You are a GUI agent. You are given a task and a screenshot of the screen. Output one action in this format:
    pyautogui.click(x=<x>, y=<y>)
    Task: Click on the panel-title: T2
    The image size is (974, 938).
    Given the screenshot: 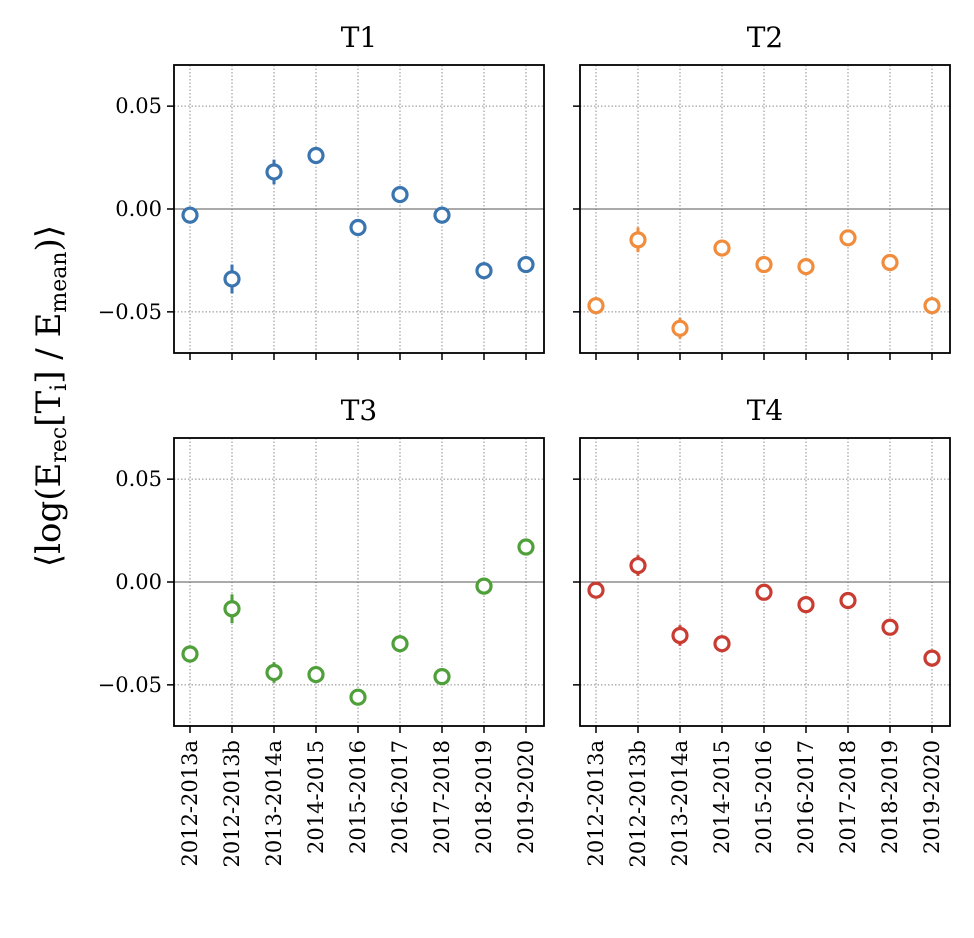 What is the action you would take?
    pyautogui.click(x=765, y=37)
    